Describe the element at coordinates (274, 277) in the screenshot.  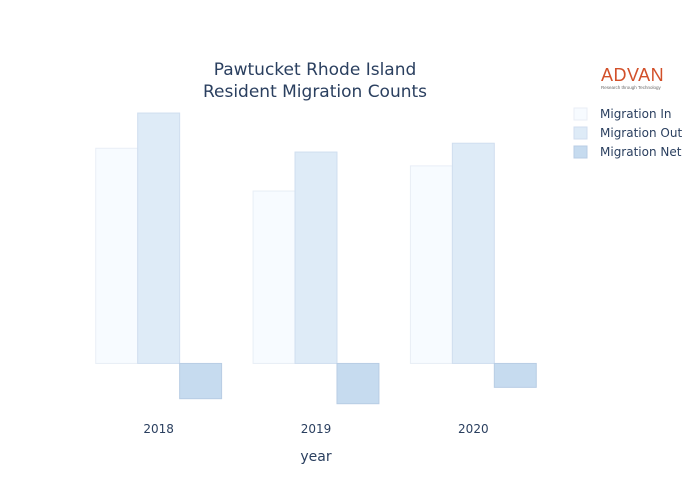
I see `bar-migration-in-2019` at that location.